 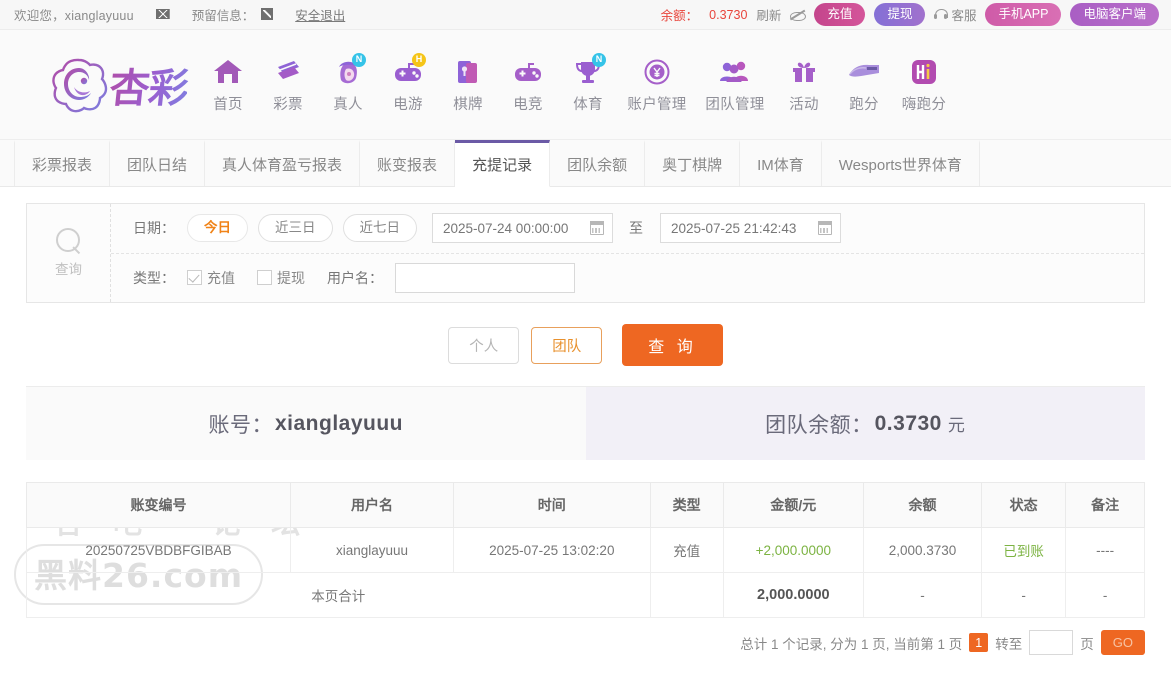 What do you see at coordinates (686, 550) in the screenshot?
I see `cell-type: 充值` at bounding box center [686, 550].